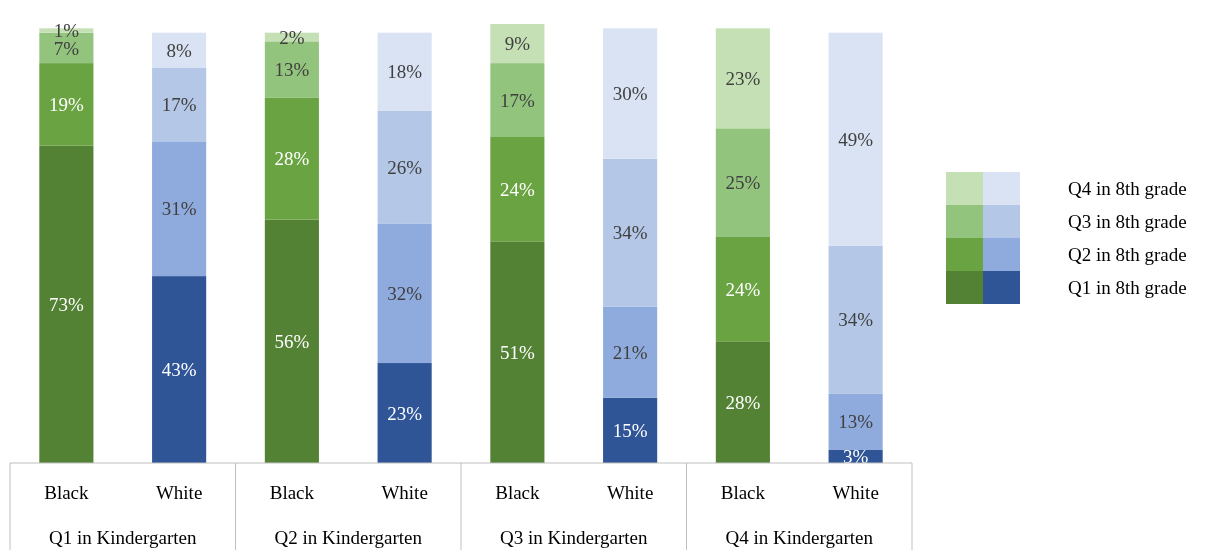  I want to click on text: Q2 in Kindergarten, so click(348, 537).